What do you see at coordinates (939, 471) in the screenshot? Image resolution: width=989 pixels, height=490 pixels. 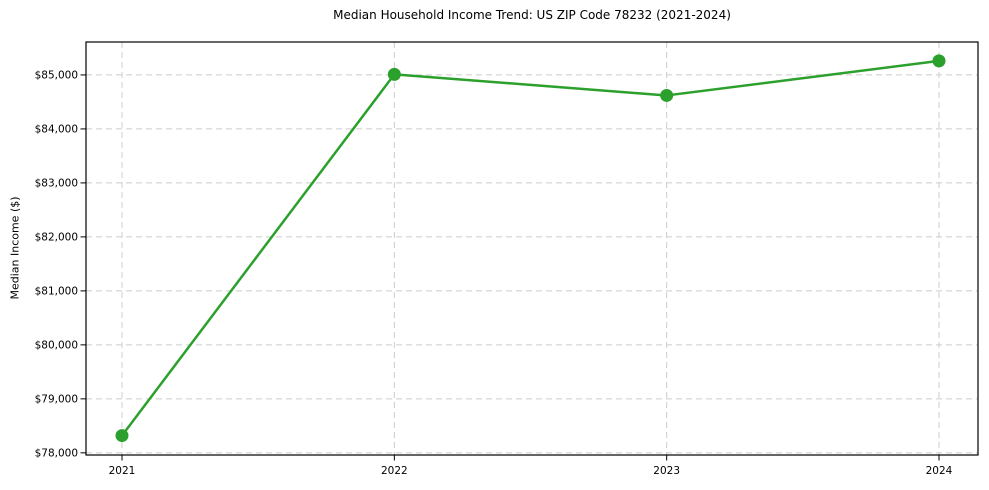 I see `x-tick-label: 2024` at bounding box center [939, 471].